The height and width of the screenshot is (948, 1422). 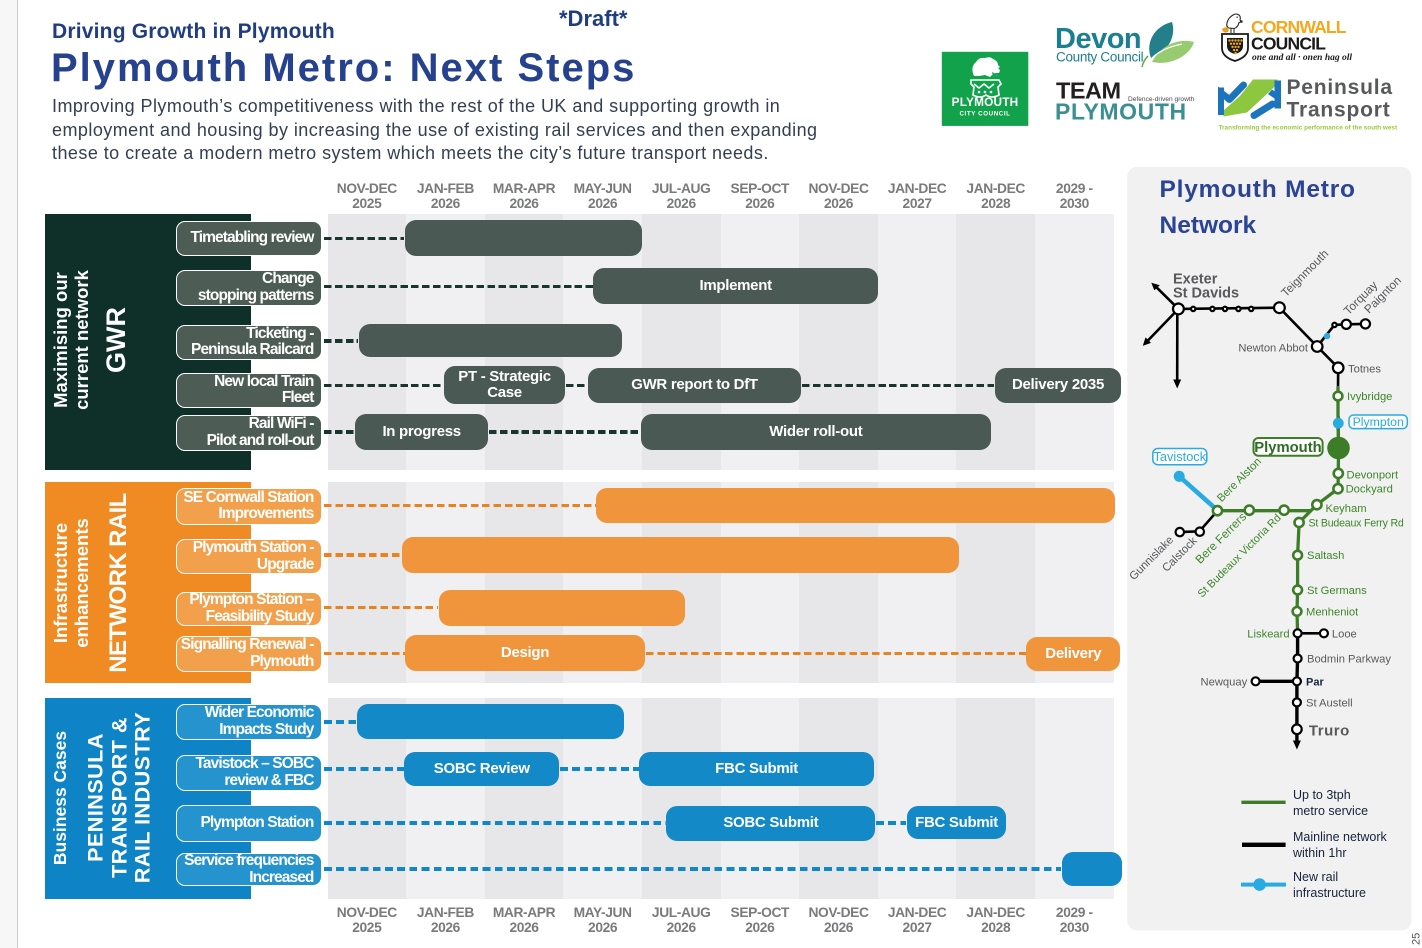 I want to click on svg-text: Defence-driven growth, so click(x=1161, y=99).